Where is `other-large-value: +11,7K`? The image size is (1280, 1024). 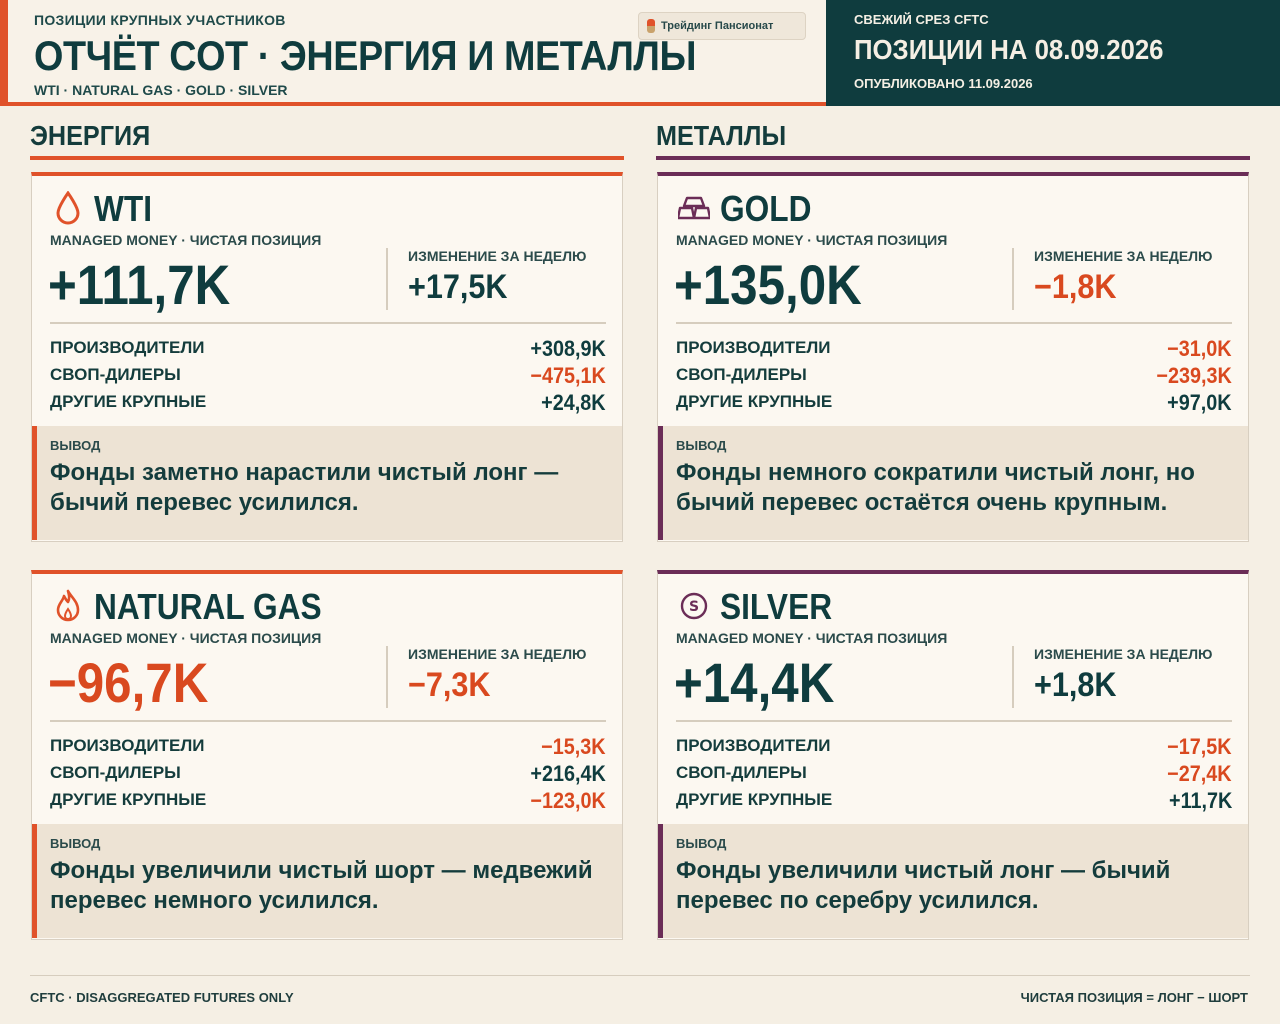
other-large-value: +11,7K is located at coordinates (1200, 800).